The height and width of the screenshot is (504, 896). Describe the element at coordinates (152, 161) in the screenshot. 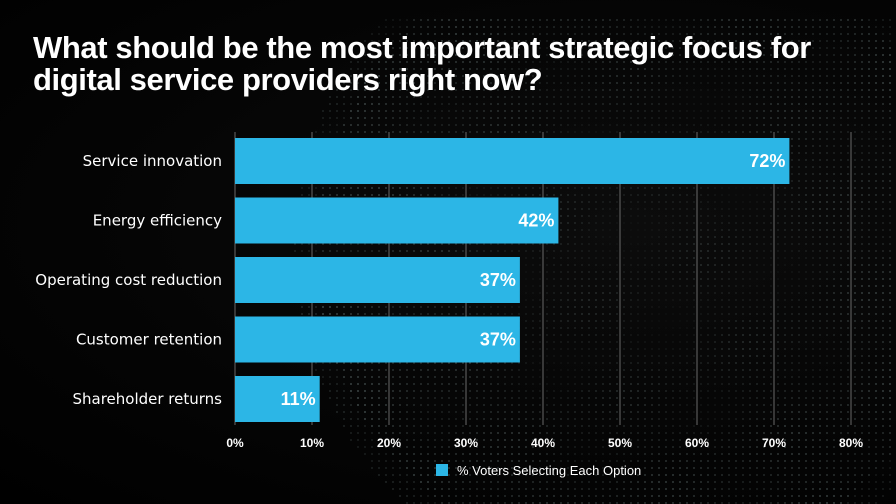

I see `category-label: Service innovation` at that location.